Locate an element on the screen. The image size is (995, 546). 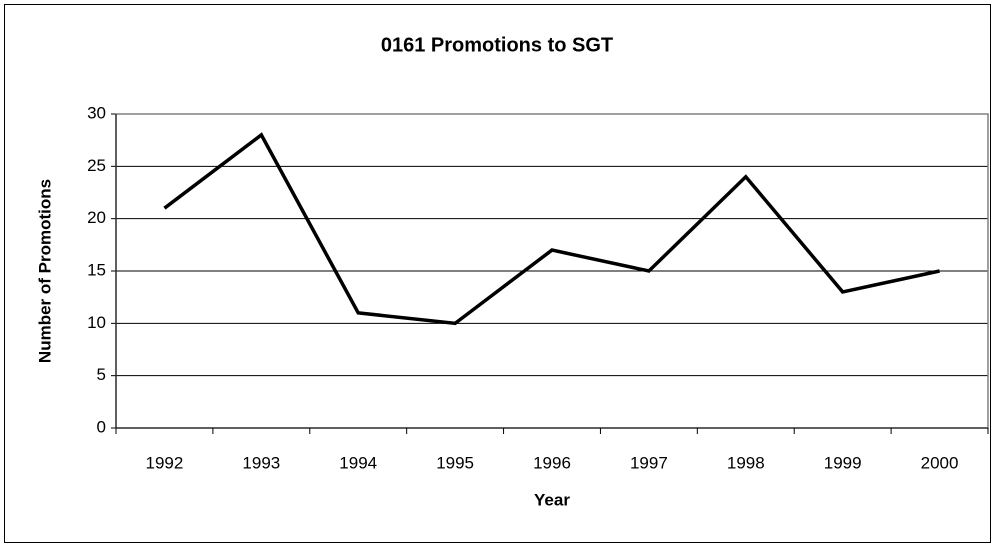
x-tick-label: 1999 is located at coordinates (843, 462).